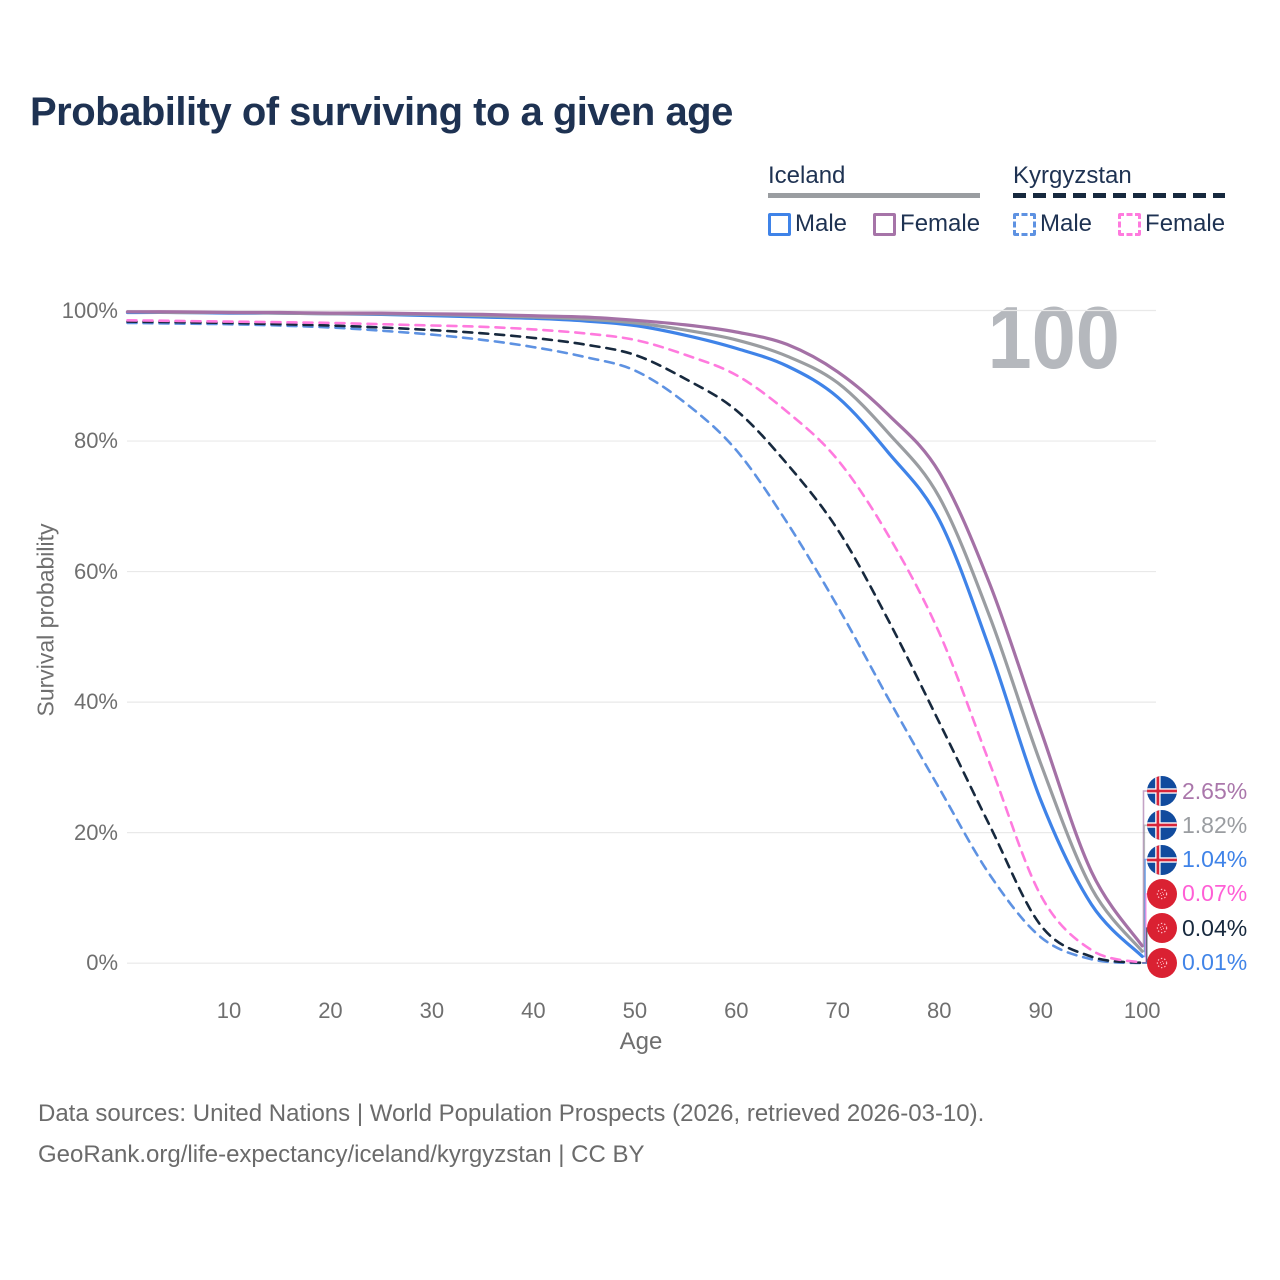 Image resolution: width=1280 pixels, height=1280 pixels. I want to click on end-label-iceland-female: 2.65%, so click(1197, 791).